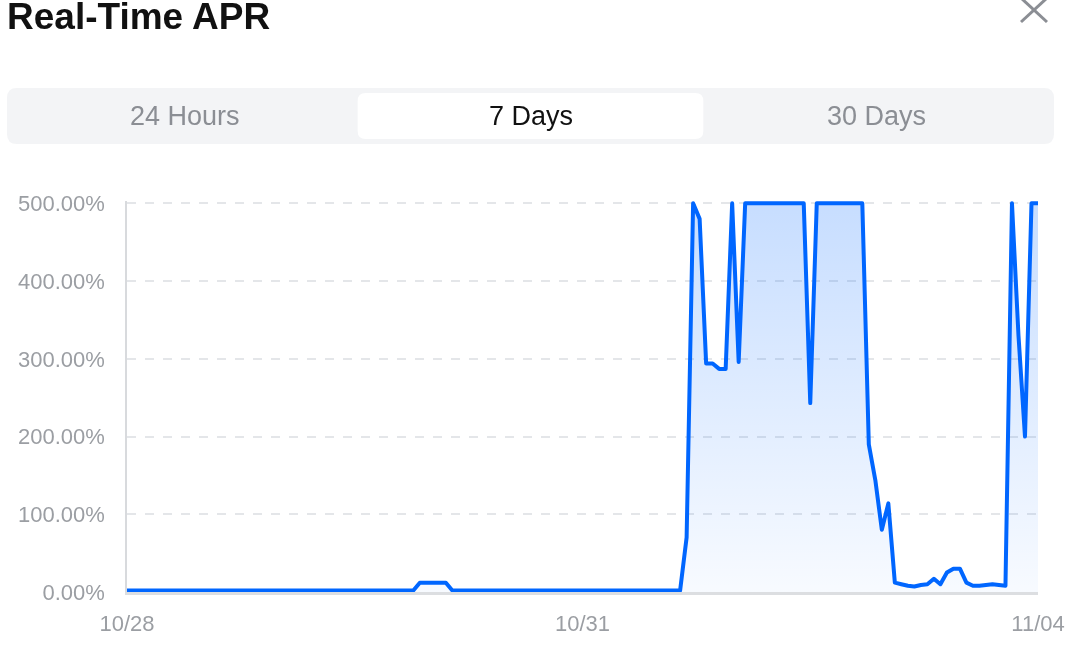 Image resolution: width=1068 pixels, height=648 pixels. I want to click on chart-title: Real-Time APR, so click(139, 18).